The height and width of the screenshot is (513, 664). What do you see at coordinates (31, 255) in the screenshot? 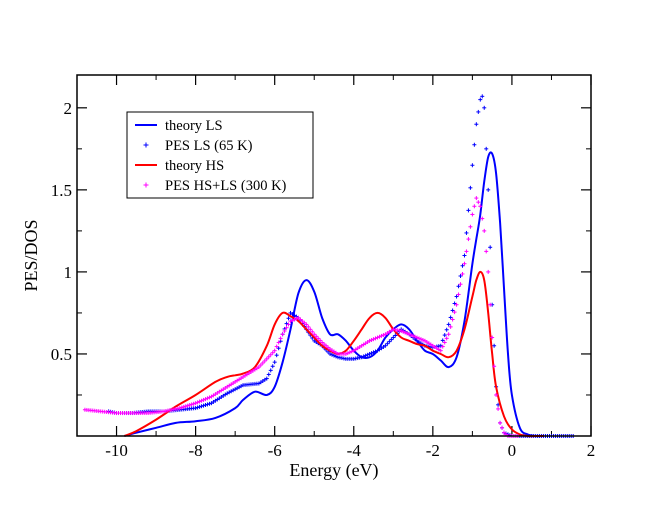
I see `y-axis-label: PES/DOS` at bounding box center [31, 255].